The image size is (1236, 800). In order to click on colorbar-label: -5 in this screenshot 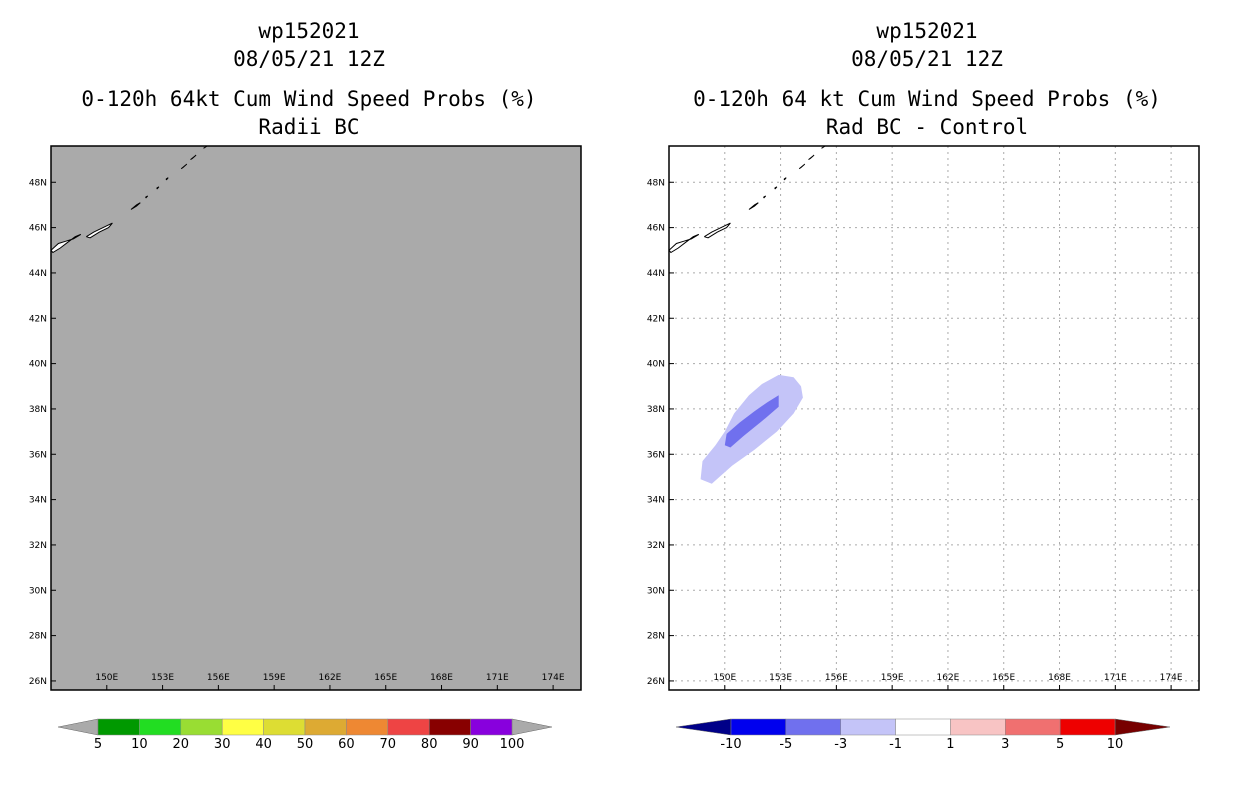, I will do `click(785, 744)`.